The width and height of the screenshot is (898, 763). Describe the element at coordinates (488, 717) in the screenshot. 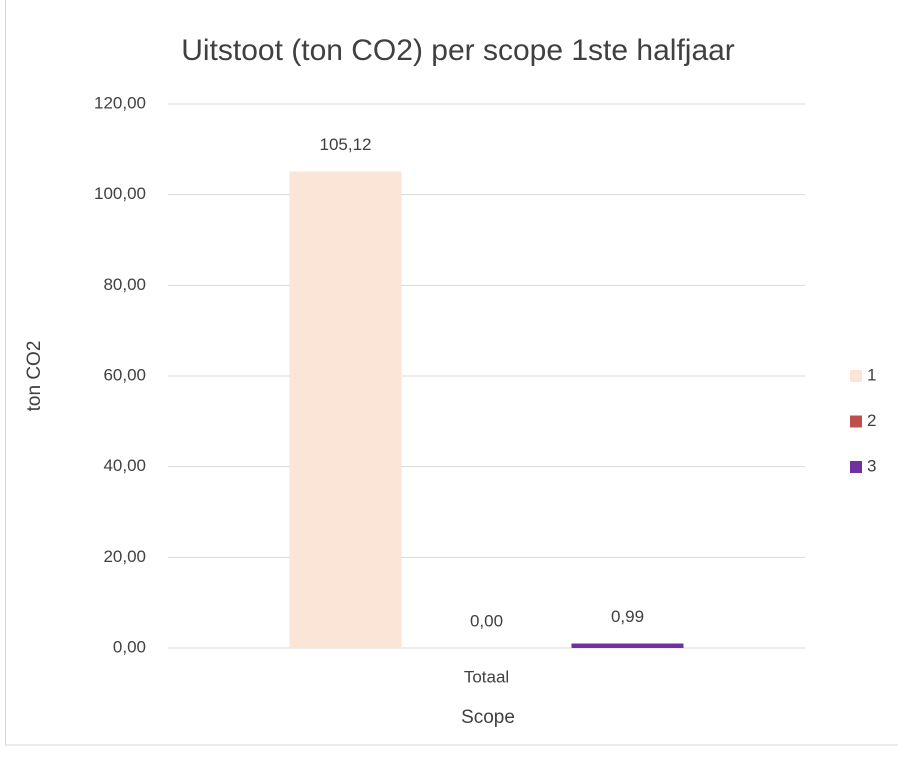

I see `x-axis-label: Scope` at that location.